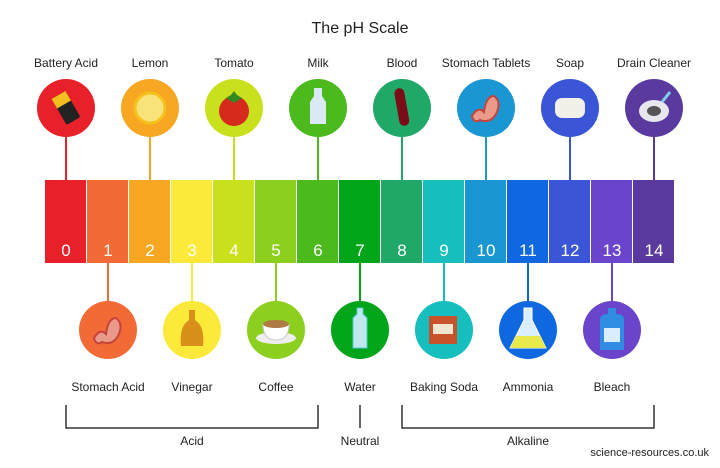  Describe the element at coordinates (191, 441) in the screenshot. I see `group-label: Acid` at that location.